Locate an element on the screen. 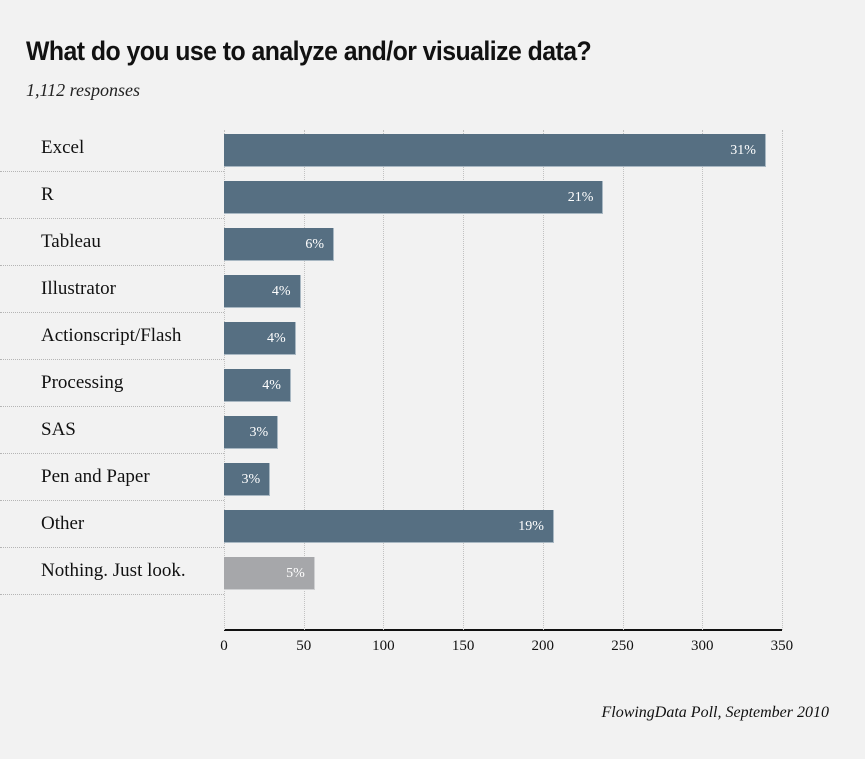 This screenshot has height=759, width=865. category-label: Processing is located at coordinates (82, 382).